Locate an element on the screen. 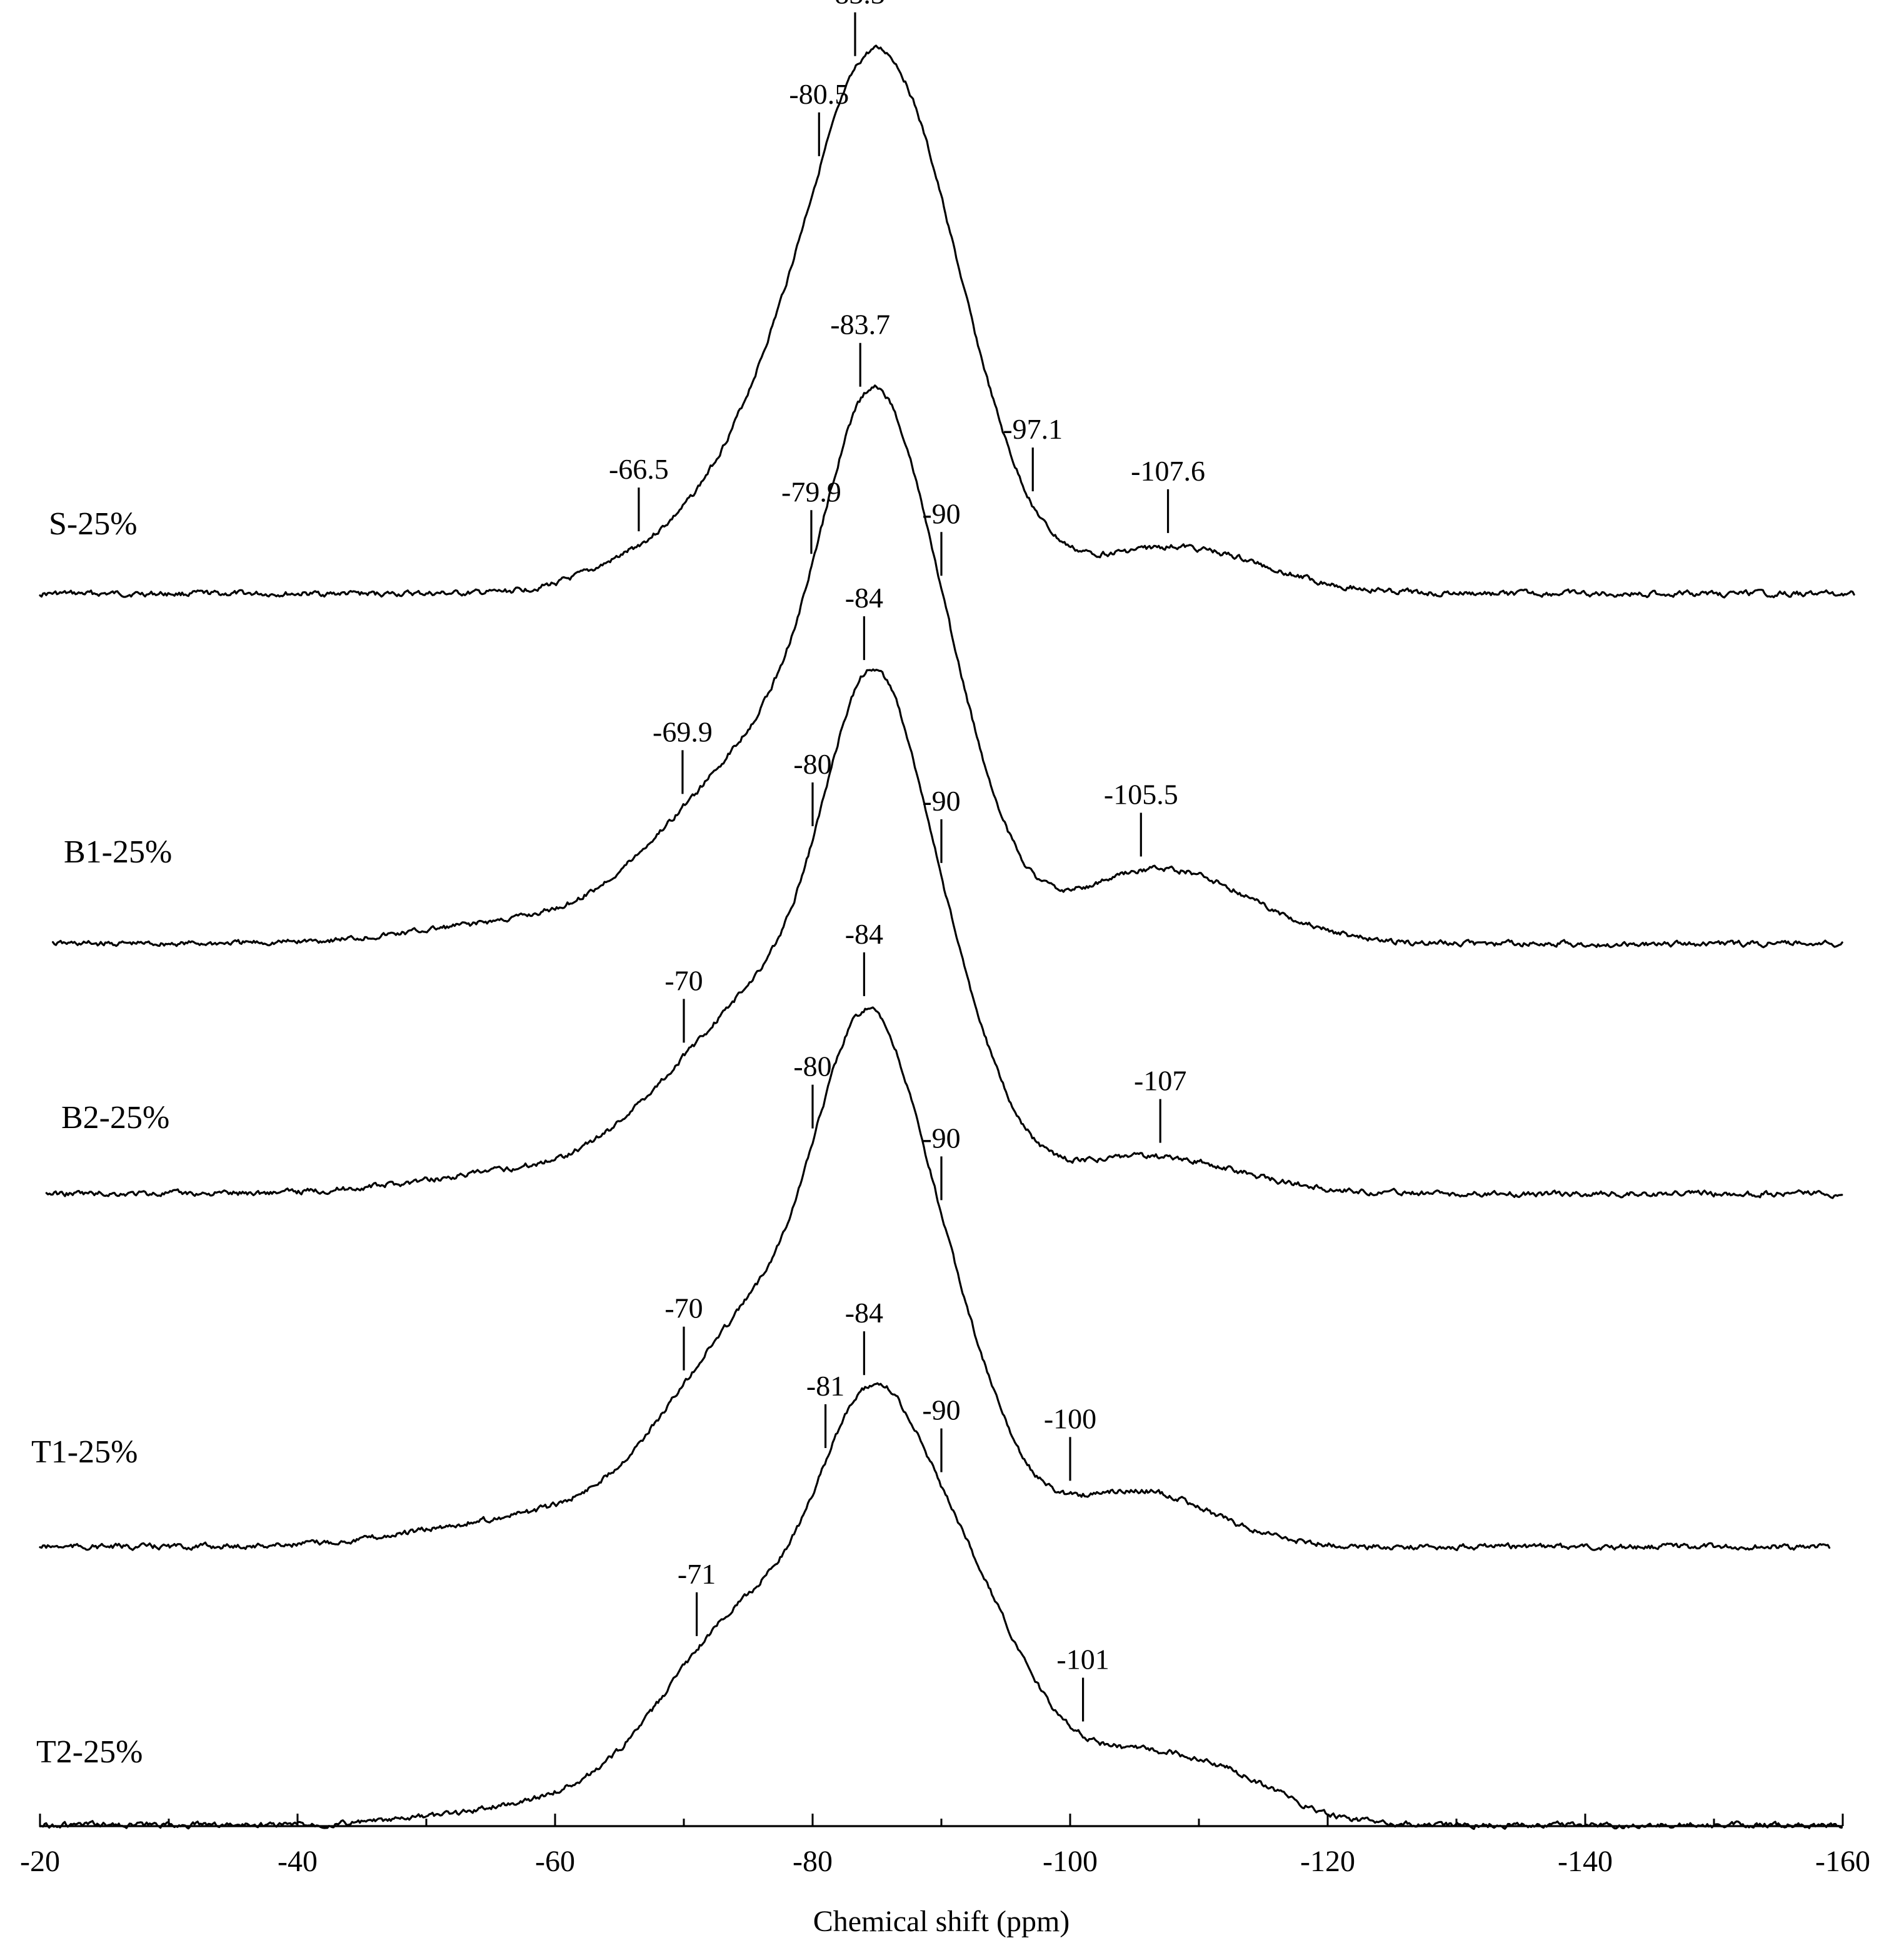 The height and width of the screenshot is (1953, 1904). peak-label: -71 is located at coordinates (697, 1574).